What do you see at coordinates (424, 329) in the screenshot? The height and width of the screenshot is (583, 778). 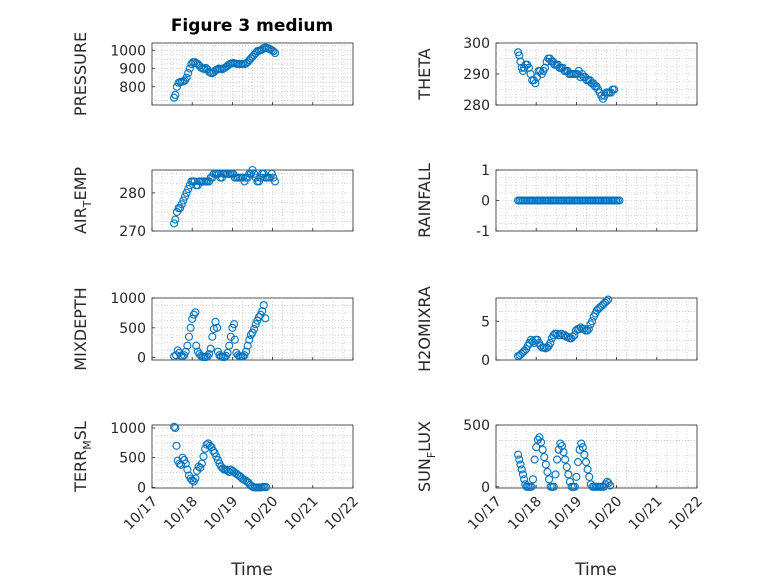 I see `y-axis-label: H2OMIXRA` at bounding box center [424, 329].